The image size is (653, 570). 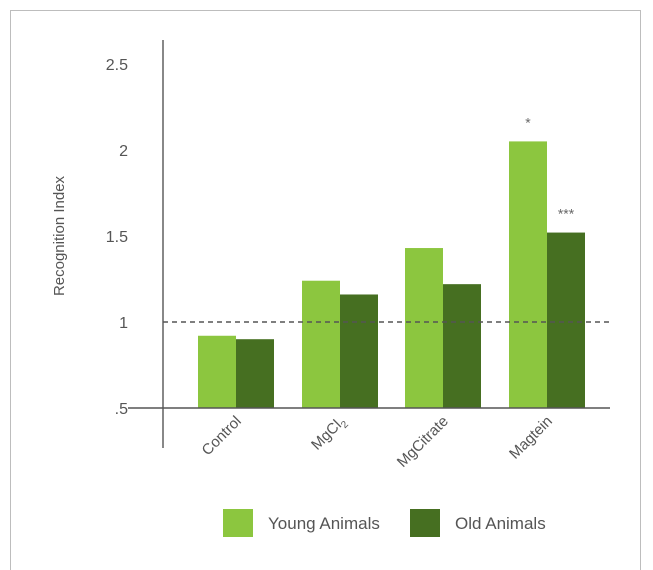 I want to click on bar-mgcitrate-young, so click(x=424, y=328).